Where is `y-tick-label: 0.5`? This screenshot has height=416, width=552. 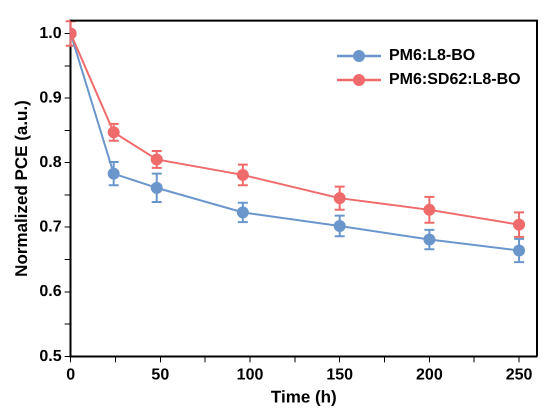 y-tick-label: 0.5 is located at coordinates (50, 356).